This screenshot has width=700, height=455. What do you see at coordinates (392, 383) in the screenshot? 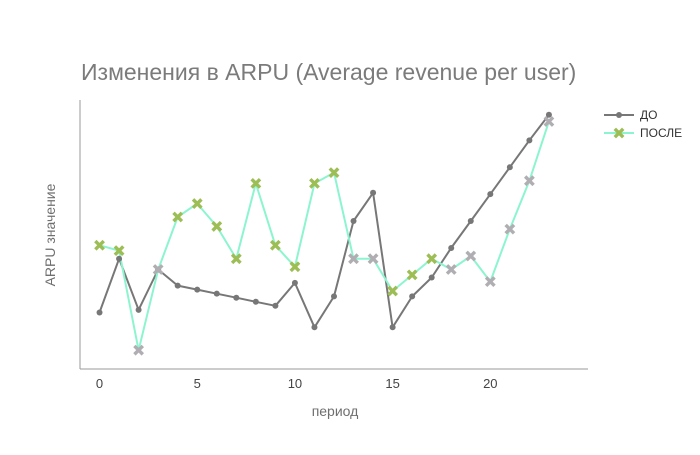
I see `x-tick-label: 15` at bounding box center [392, 383].